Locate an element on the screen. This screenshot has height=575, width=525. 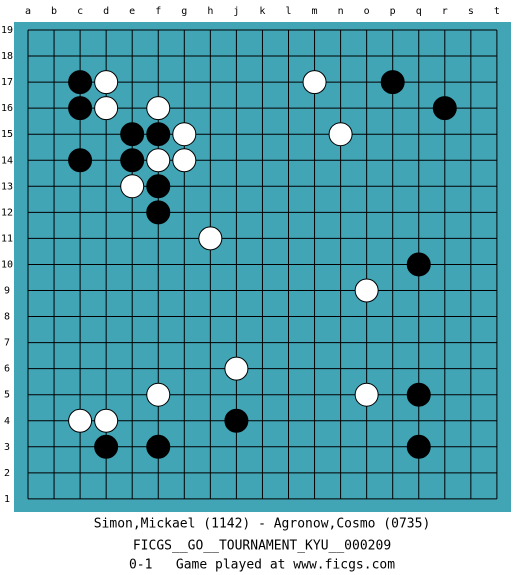
column-label: q is located at coordinates (419, 11).